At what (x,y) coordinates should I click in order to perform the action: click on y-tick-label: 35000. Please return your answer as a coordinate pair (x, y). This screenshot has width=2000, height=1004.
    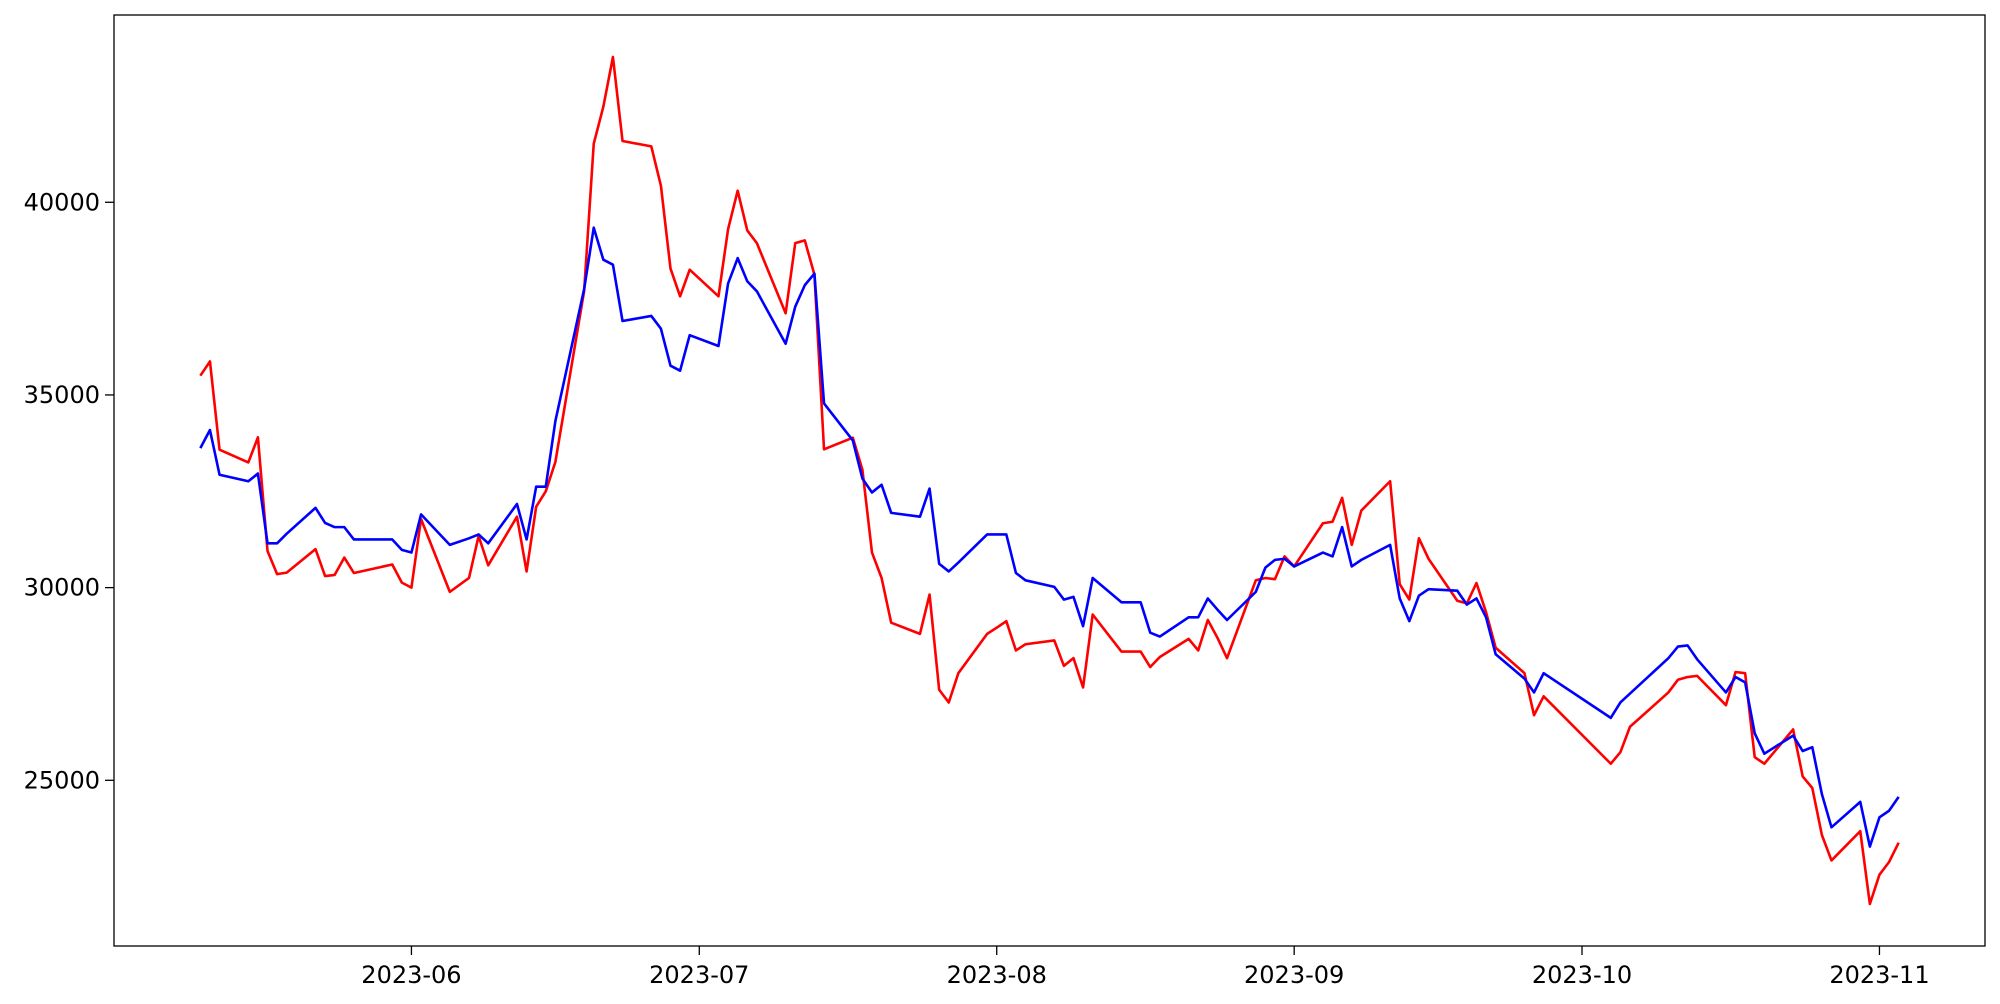
    Looking at the image, I should click on (62, 395).